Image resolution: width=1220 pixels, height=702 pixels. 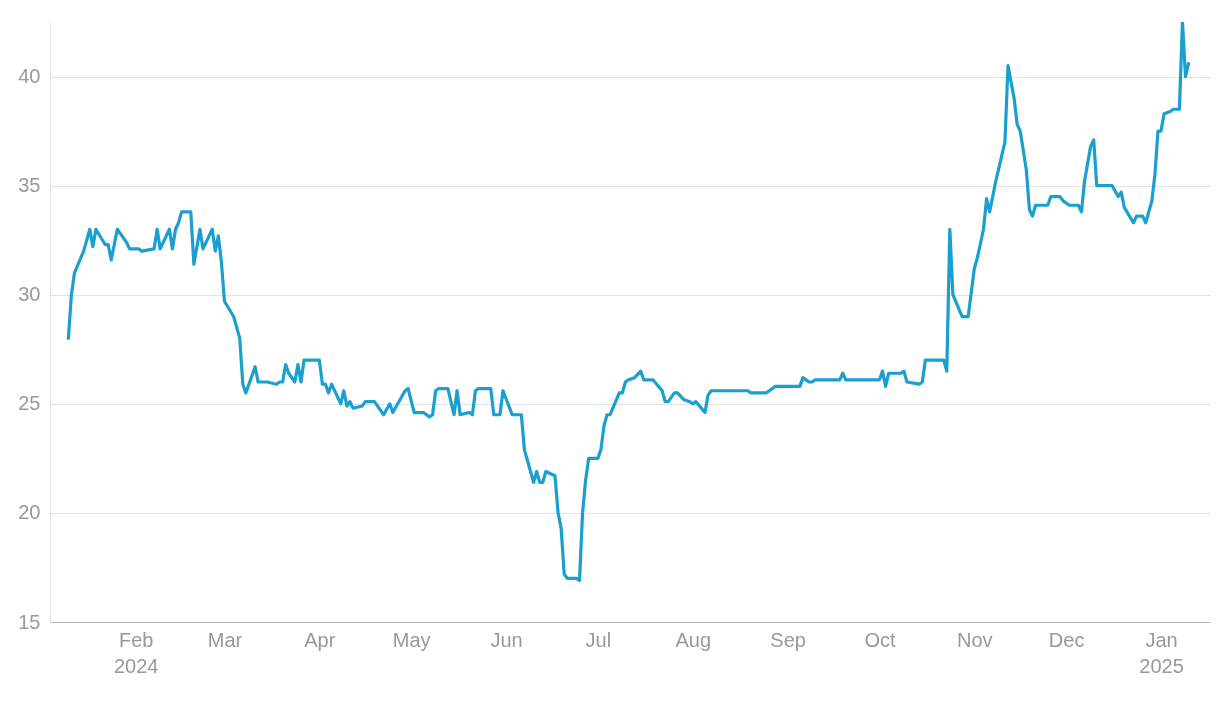 I want to click on x-tick-label: Jul, so click(x=598, y=639).